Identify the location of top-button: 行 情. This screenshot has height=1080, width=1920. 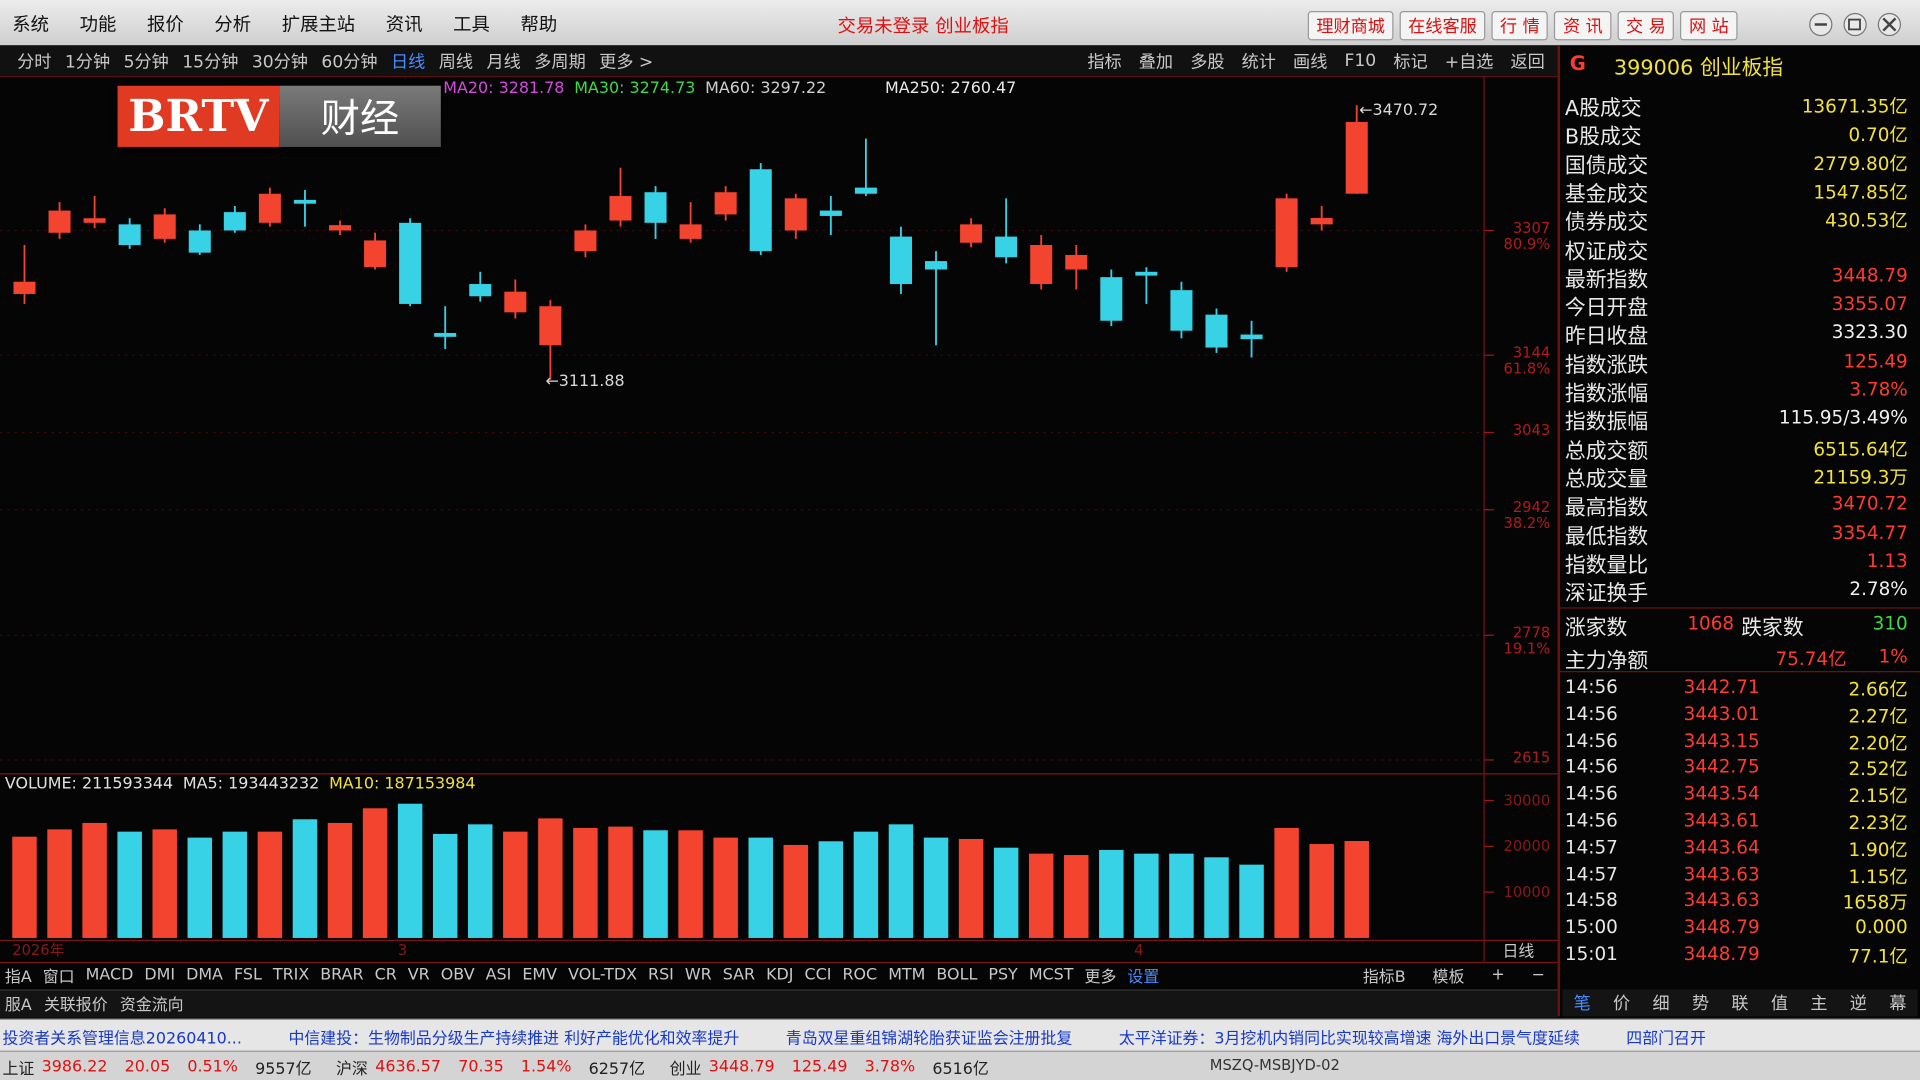
(1520, 26).